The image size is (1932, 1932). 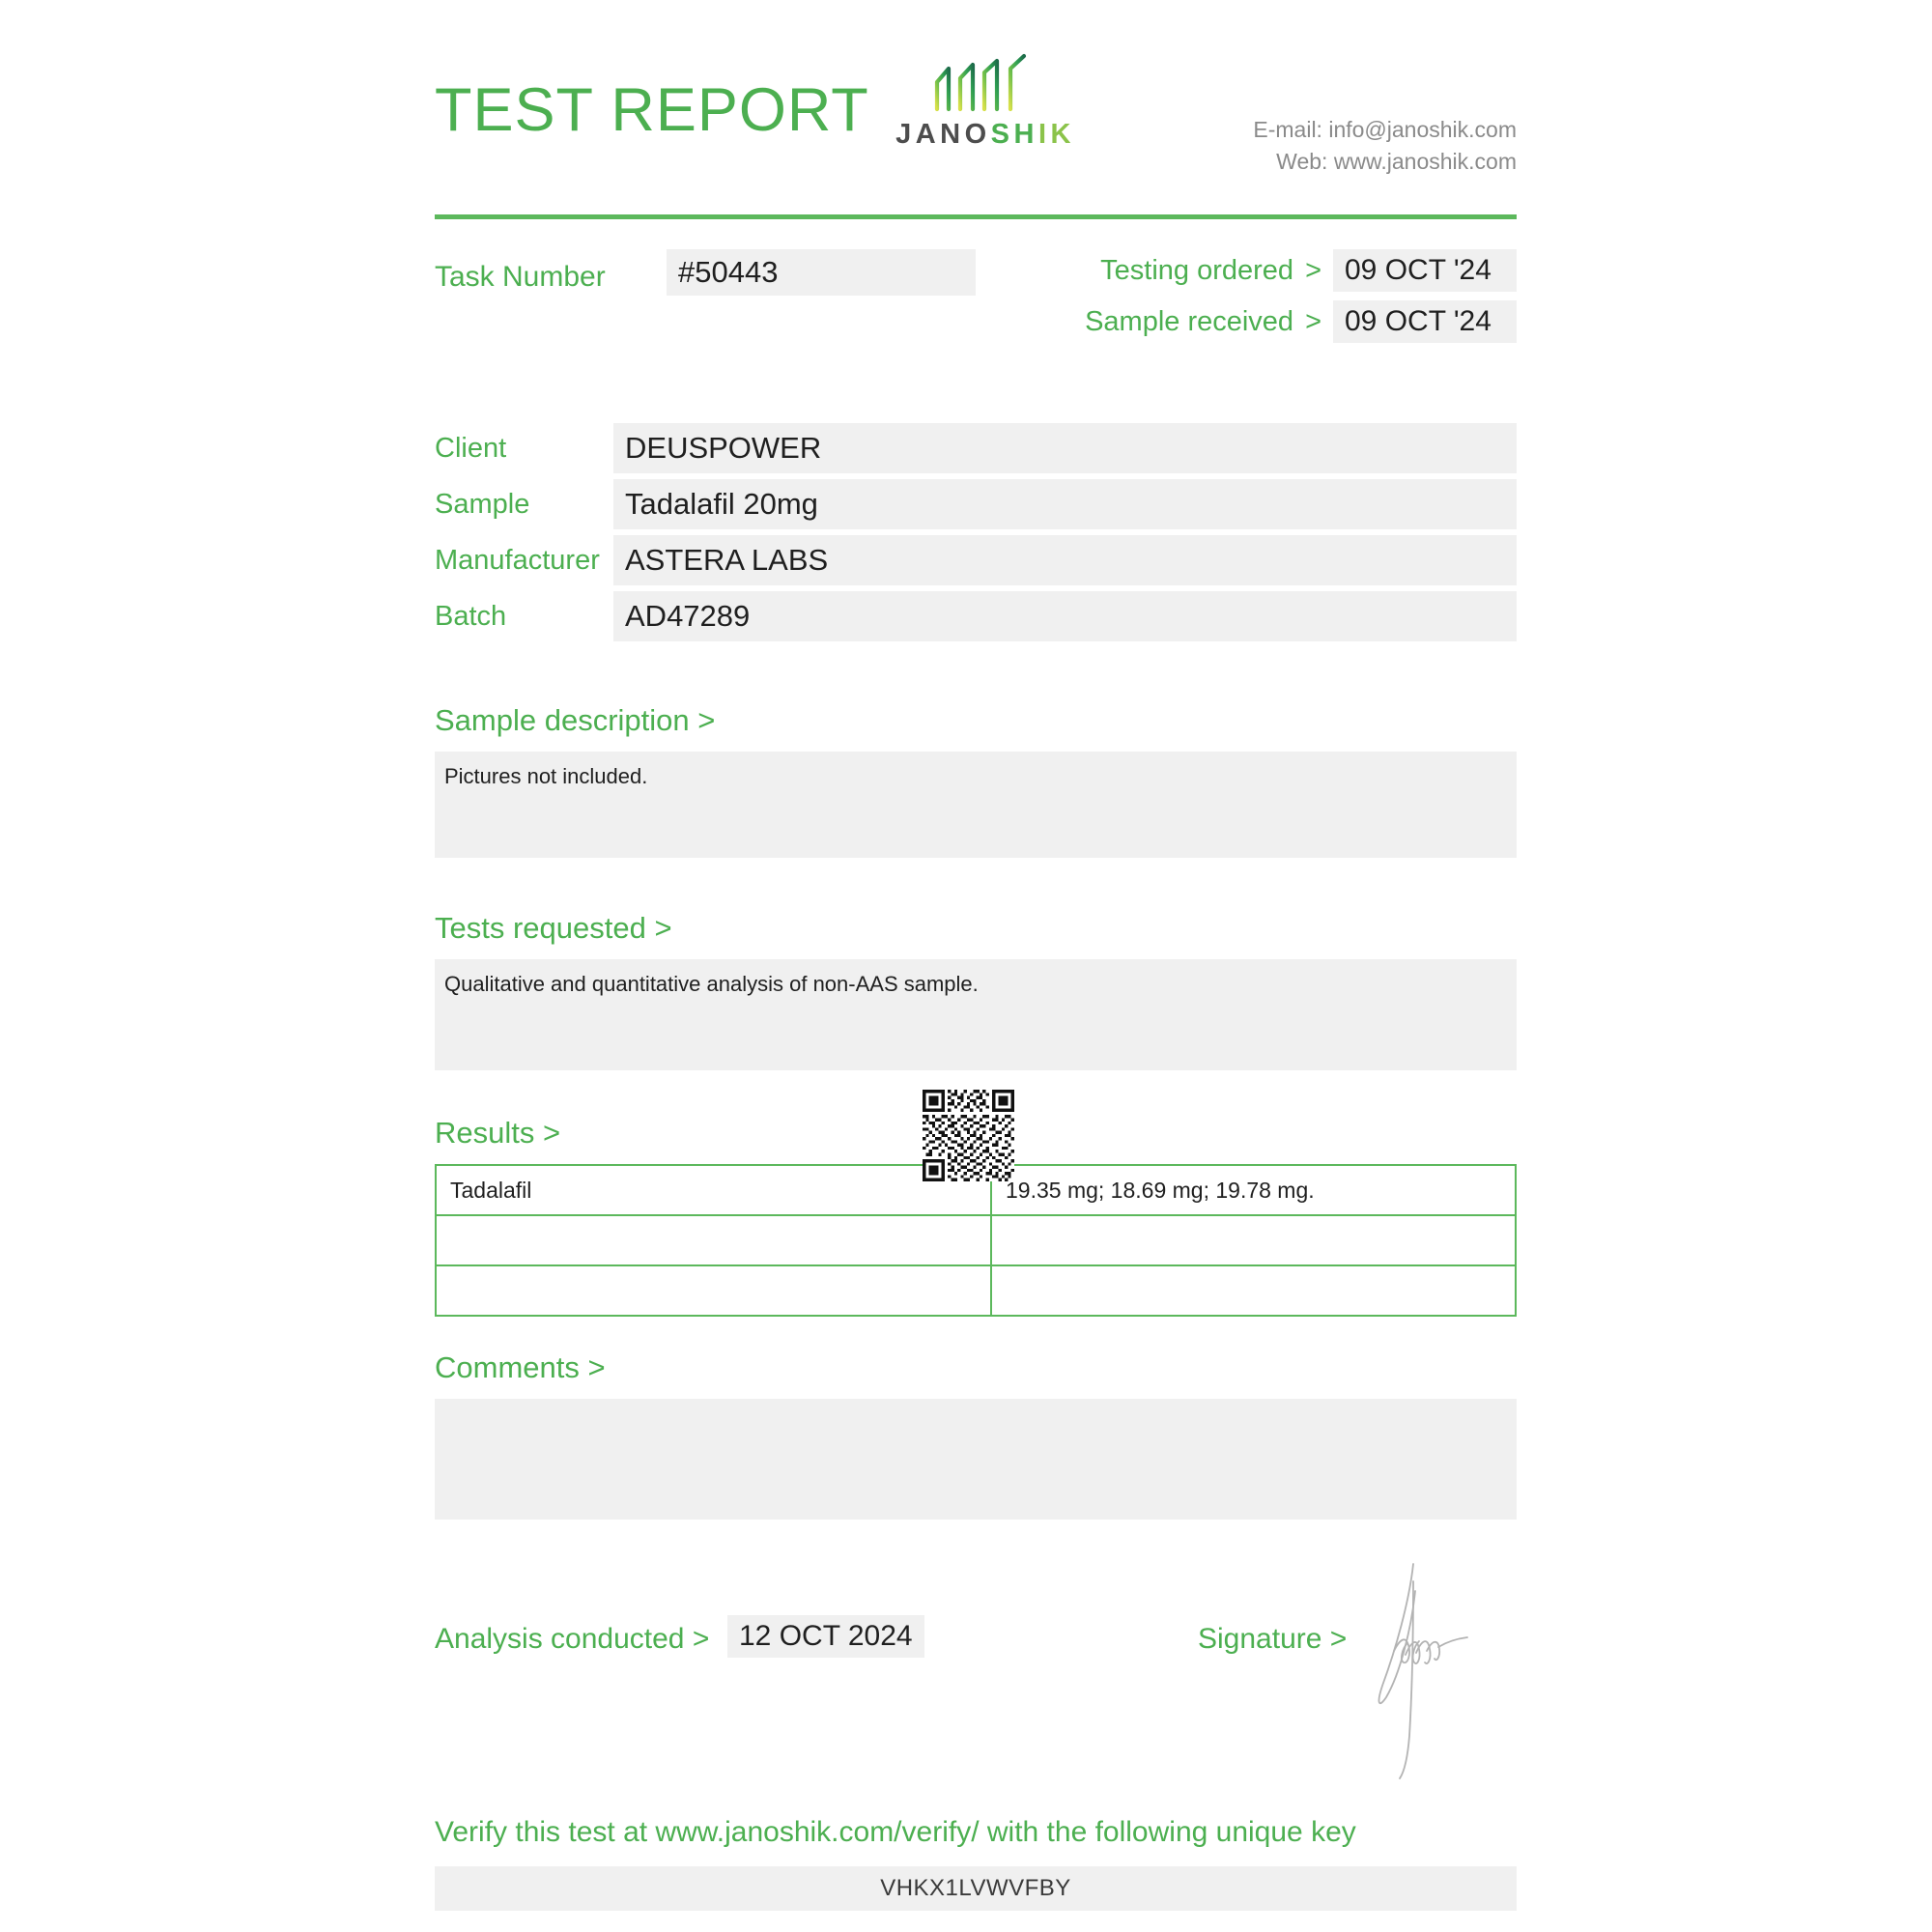 What do you see at coordinates (517, 560) in the screenshot?
I see `manufacturer-label: Manufacturer` at bounding box center [517, 560].